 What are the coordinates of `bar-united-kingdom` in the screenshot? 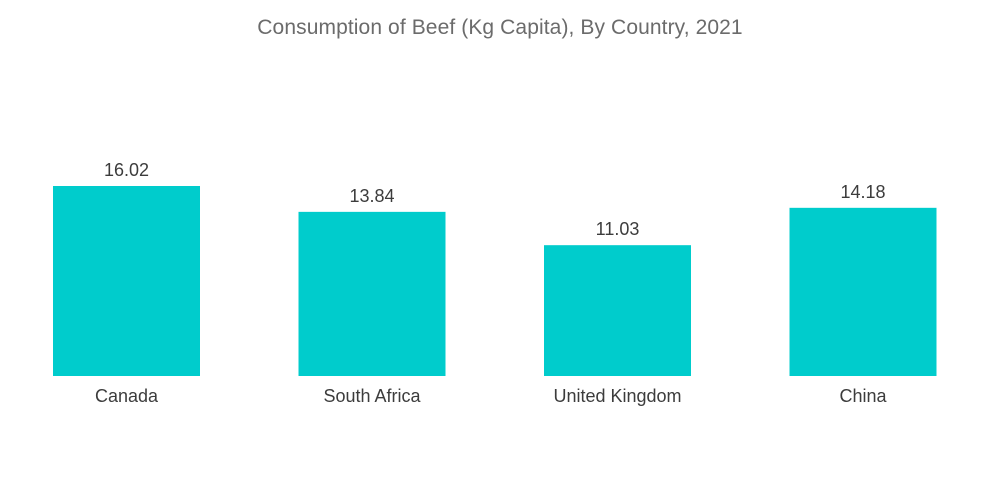 It's located at (617, 310).